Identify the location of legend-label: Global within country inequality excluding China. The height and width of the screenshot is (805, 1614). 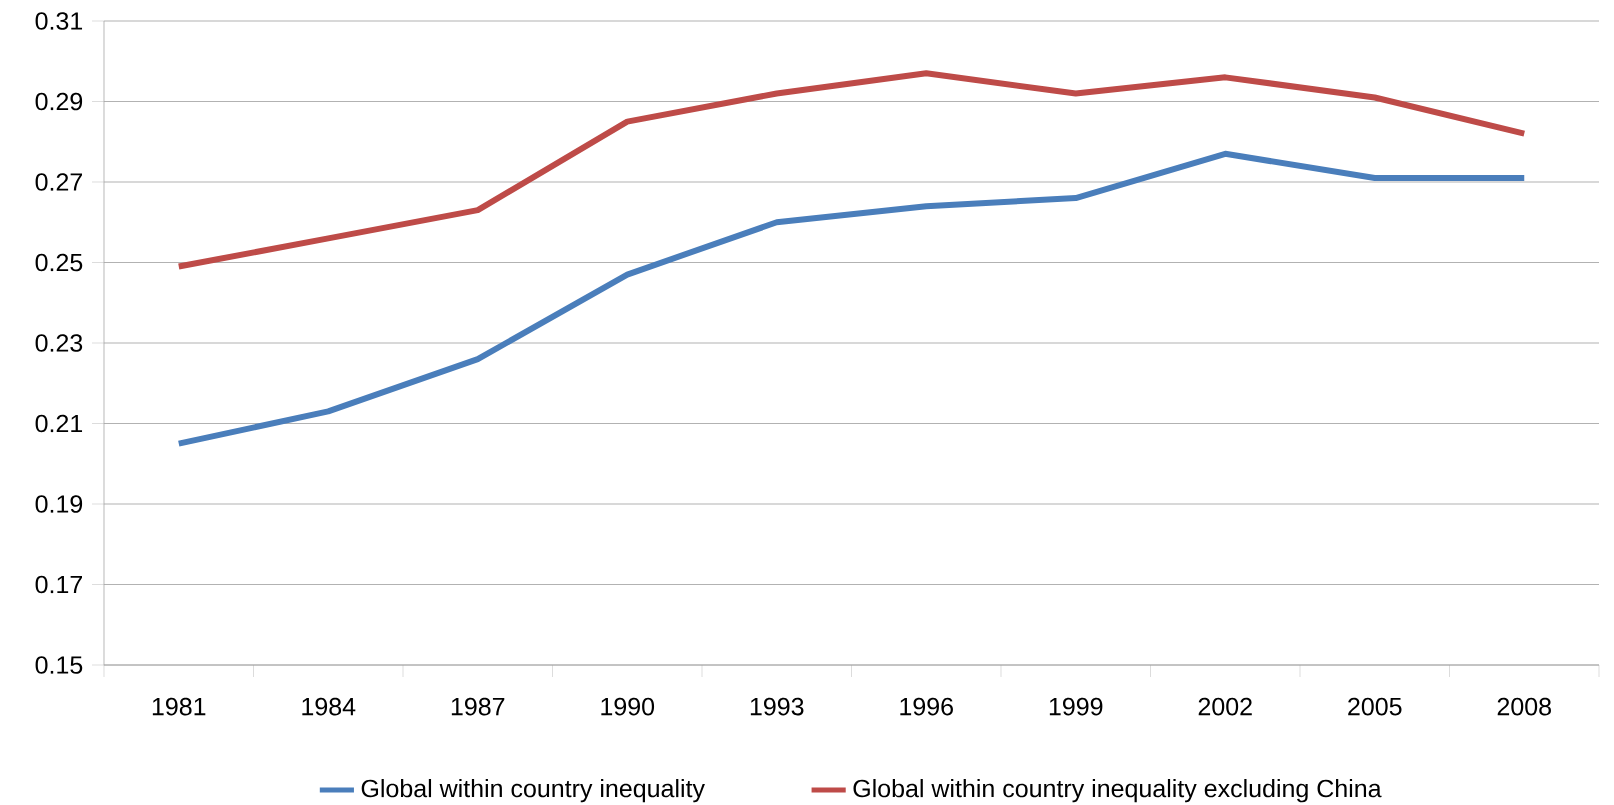
(1117, 790).